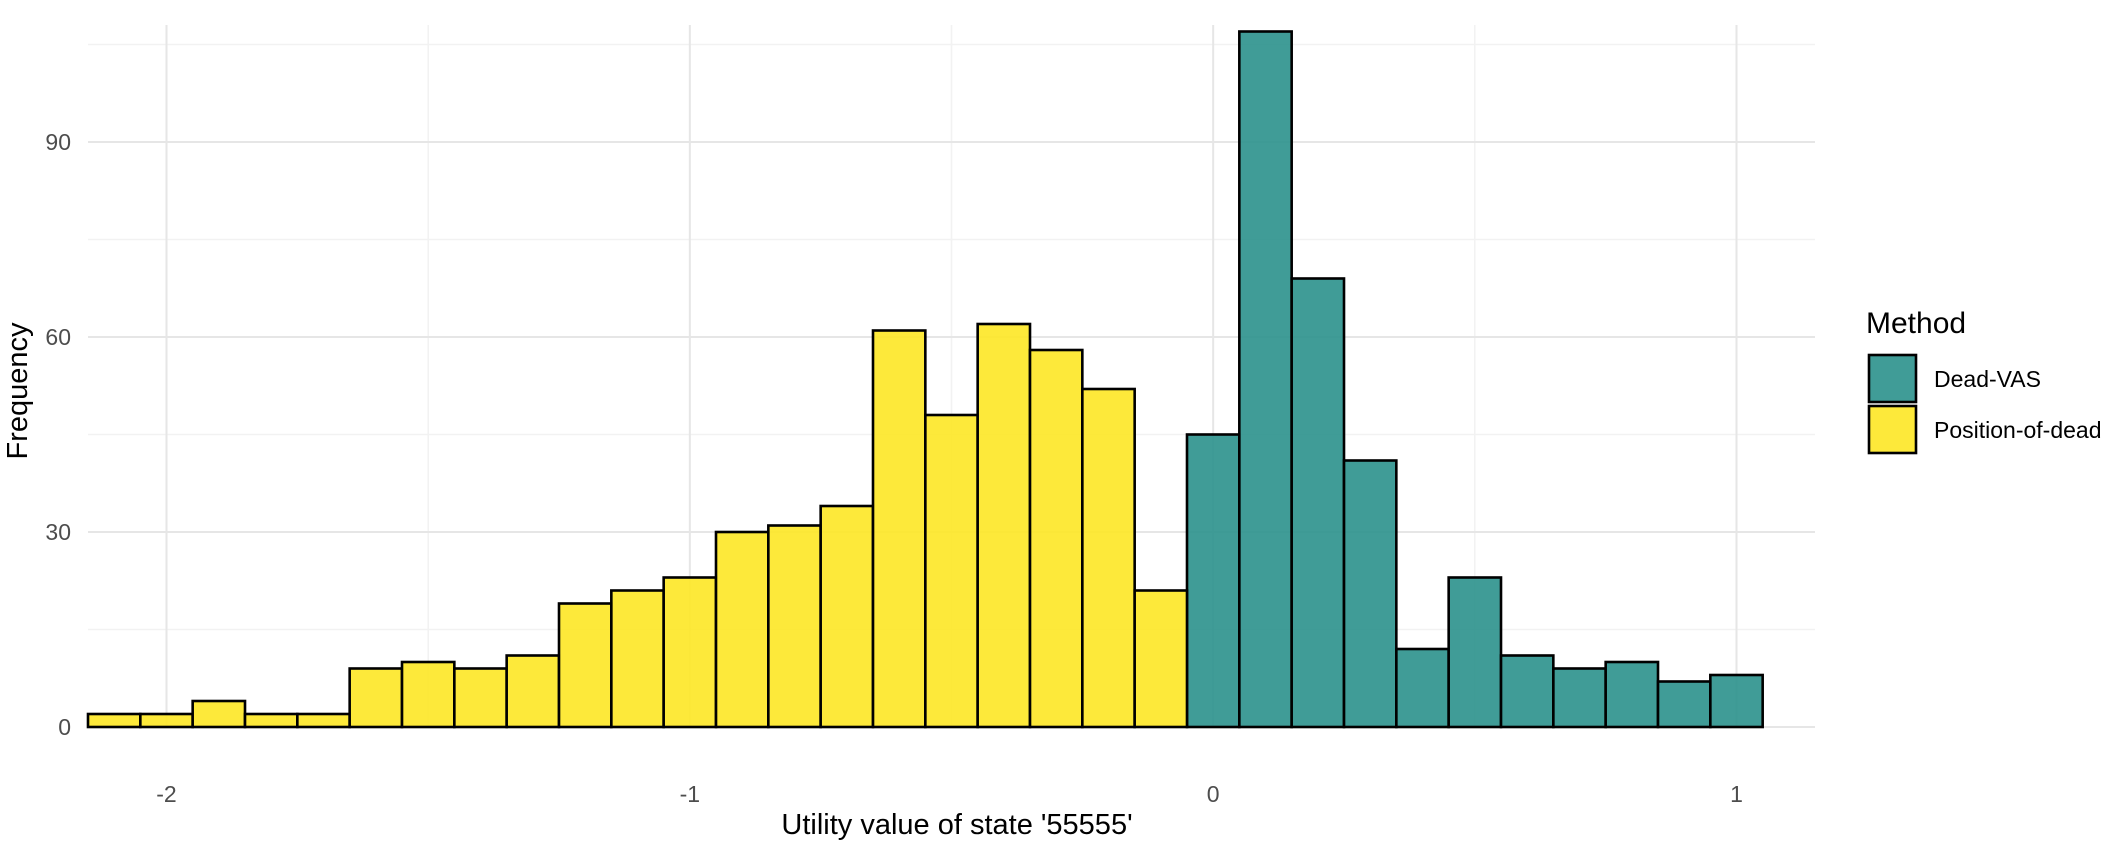 This screenshot has height=848, width=2128. What do you see at coordinates (956, 825) in the screenshot?
I see `x-axis-title: Utility value of state '55555'` at bounding box center [956, 825].